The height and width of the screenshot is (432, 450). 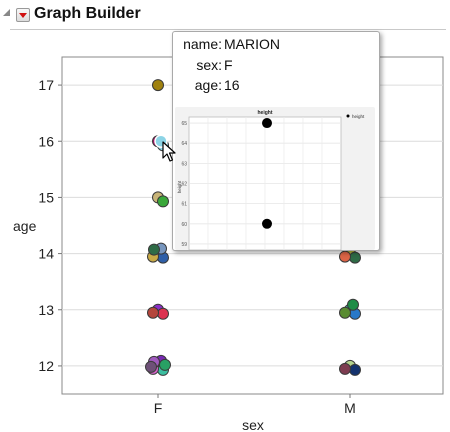 What do you see at coordinates (184, 124) in the screenshot?
I see `thumbnail-y-tick-label: 65` at bounding box center [184, 124].